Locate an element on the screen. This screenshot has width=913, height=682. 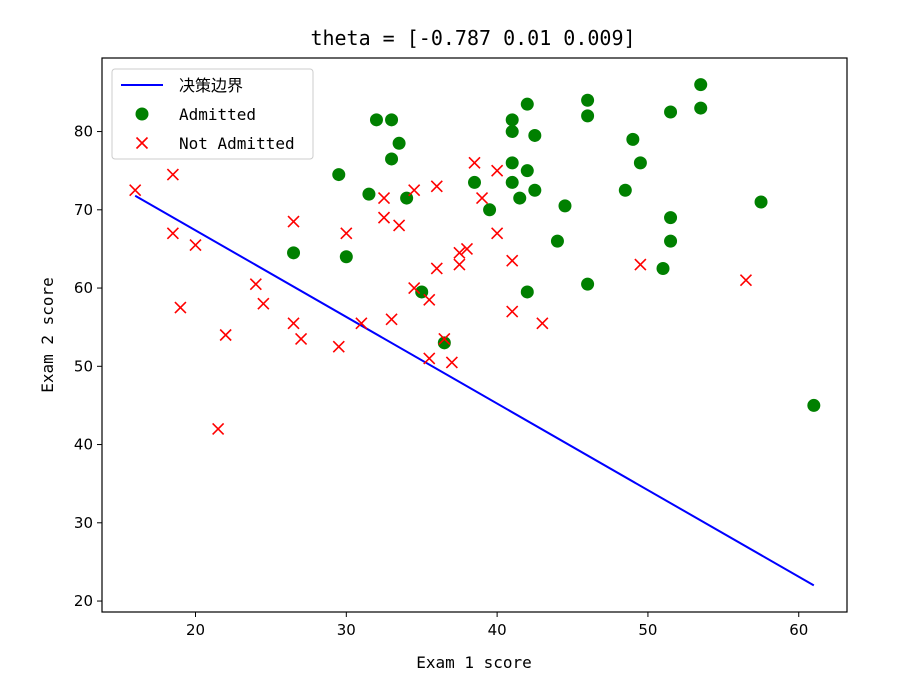
y-tick-label: 20 is located at coordinates (83, 601).